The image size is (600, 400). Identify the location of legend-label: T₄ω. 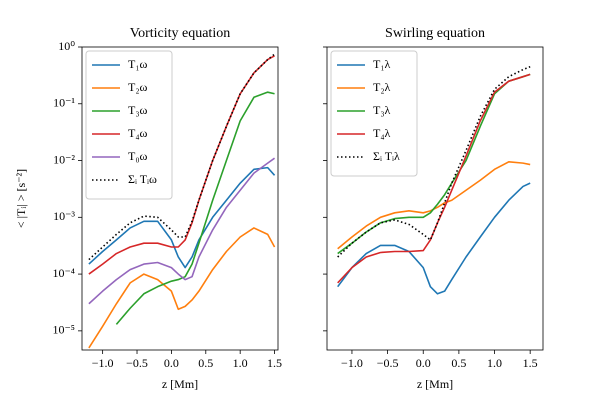
(138, 133).